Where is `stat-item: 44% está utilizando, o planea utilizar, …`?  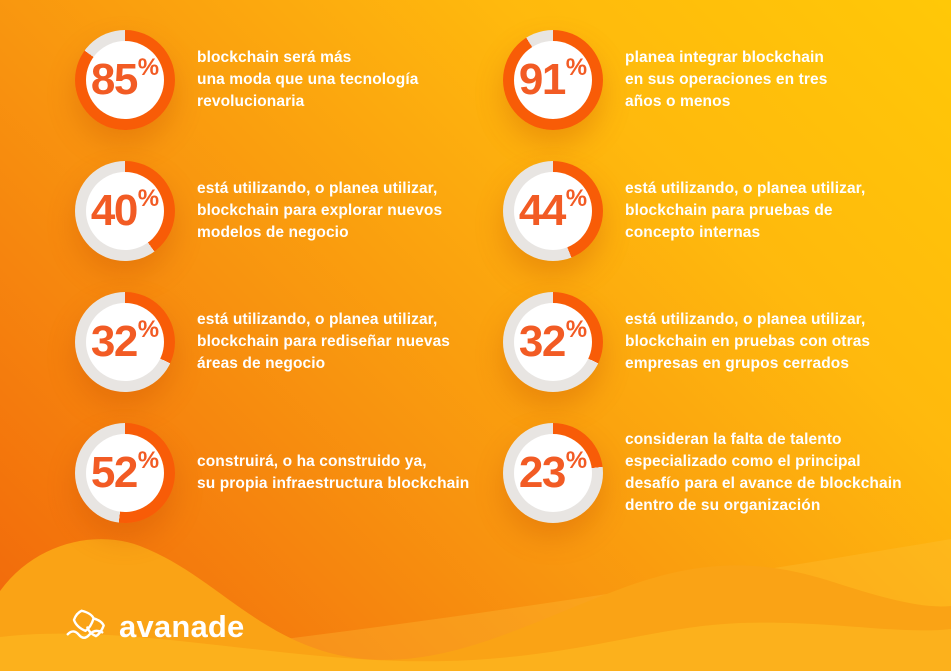
stat-item: 44% está utilizando, o planea utilizar, … is located at coordinates (723, 210).